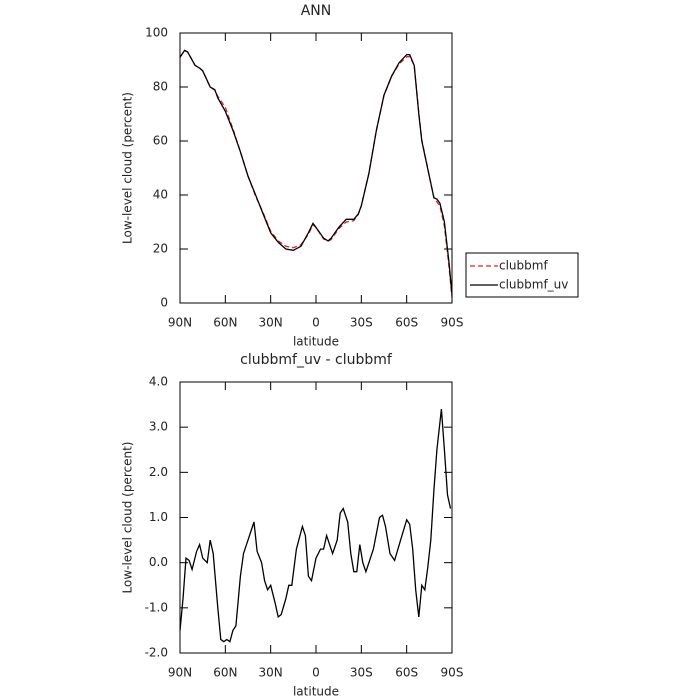 The width and height of the screenshot is (700, 700). What do you see at coordinates (158, 472) in the screenshot?
I see `y-tick-label: 2.0` at bounding box center [158, 472].